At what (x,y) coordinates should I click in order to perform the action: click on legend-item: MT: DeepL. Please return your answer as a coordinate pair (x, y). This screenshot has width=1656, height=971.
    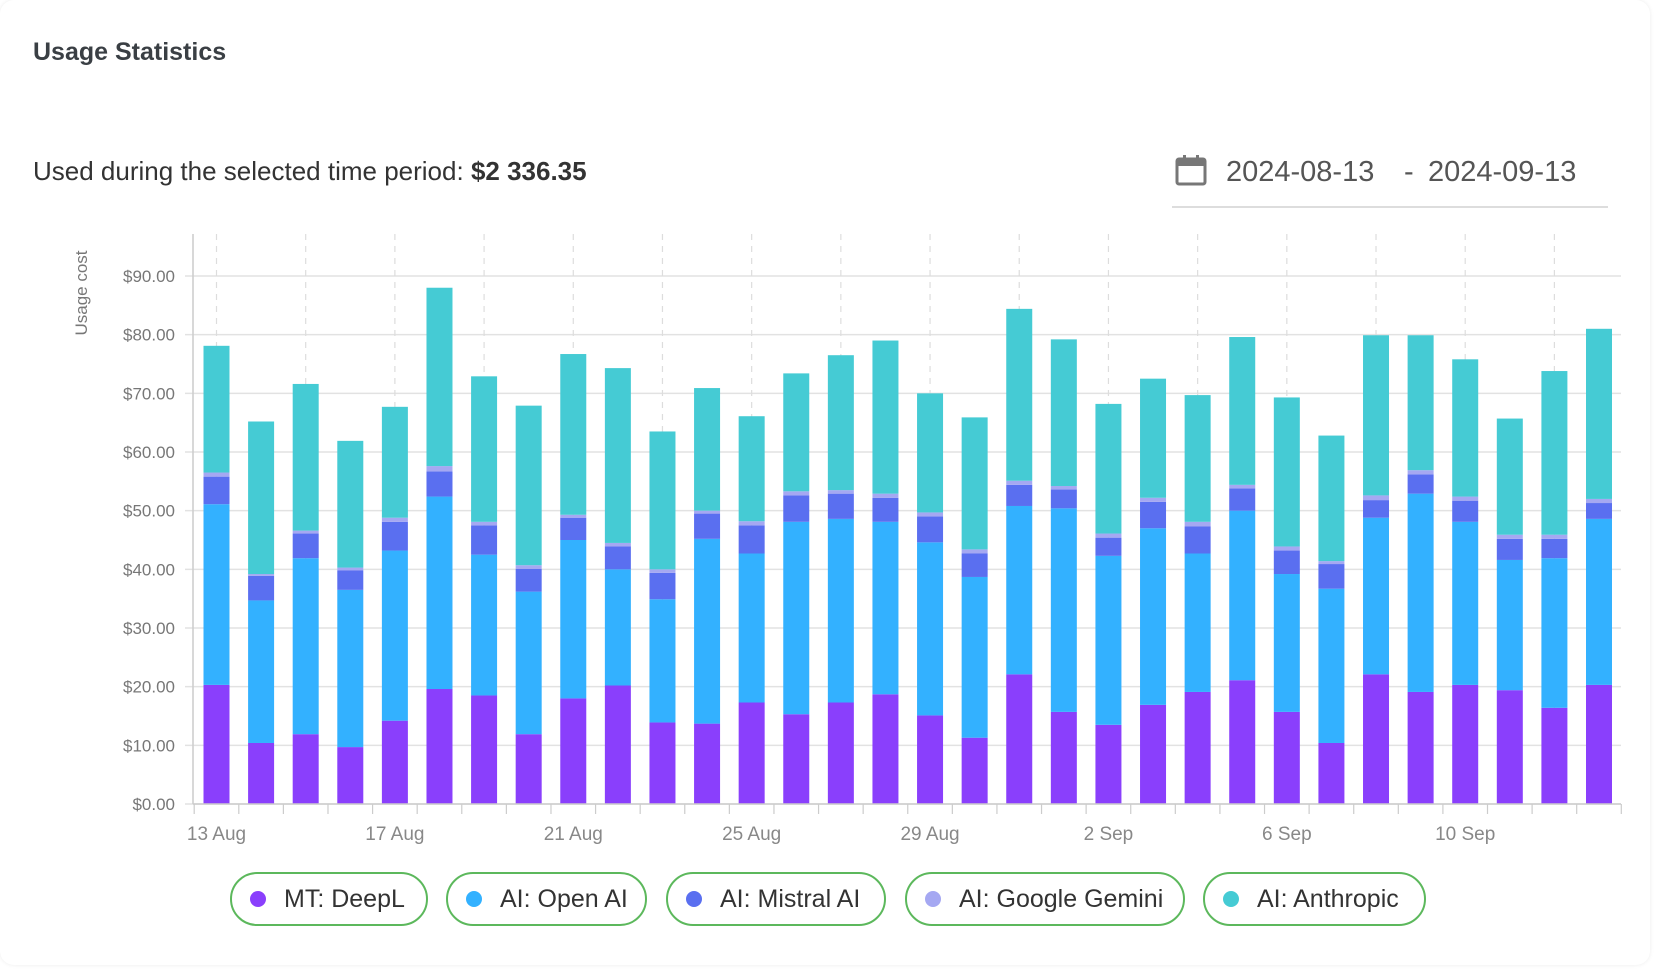
    Looking at the image, I should click on (329, 899).